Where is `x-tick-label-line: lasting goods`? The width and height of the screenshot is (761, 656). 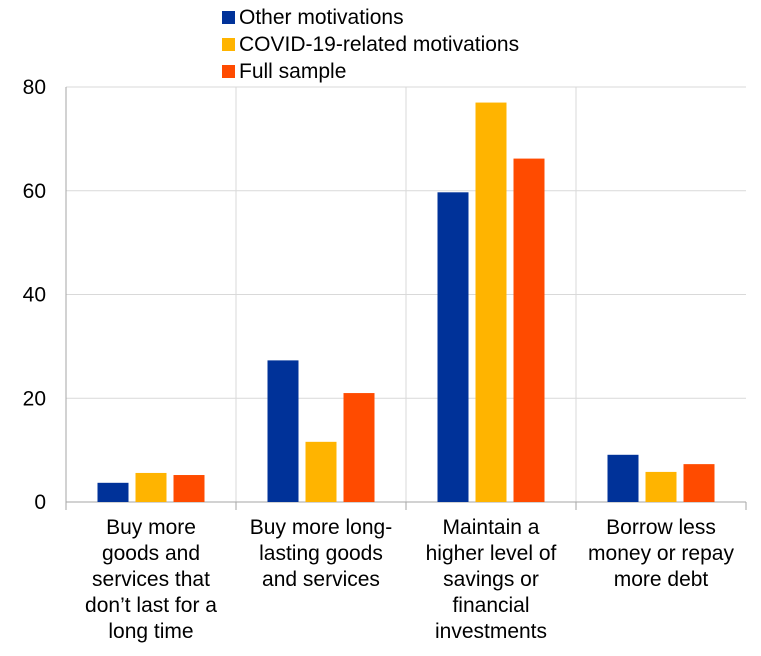 x-tick-label-line: lasting goods is located at coordinates (321, 553).